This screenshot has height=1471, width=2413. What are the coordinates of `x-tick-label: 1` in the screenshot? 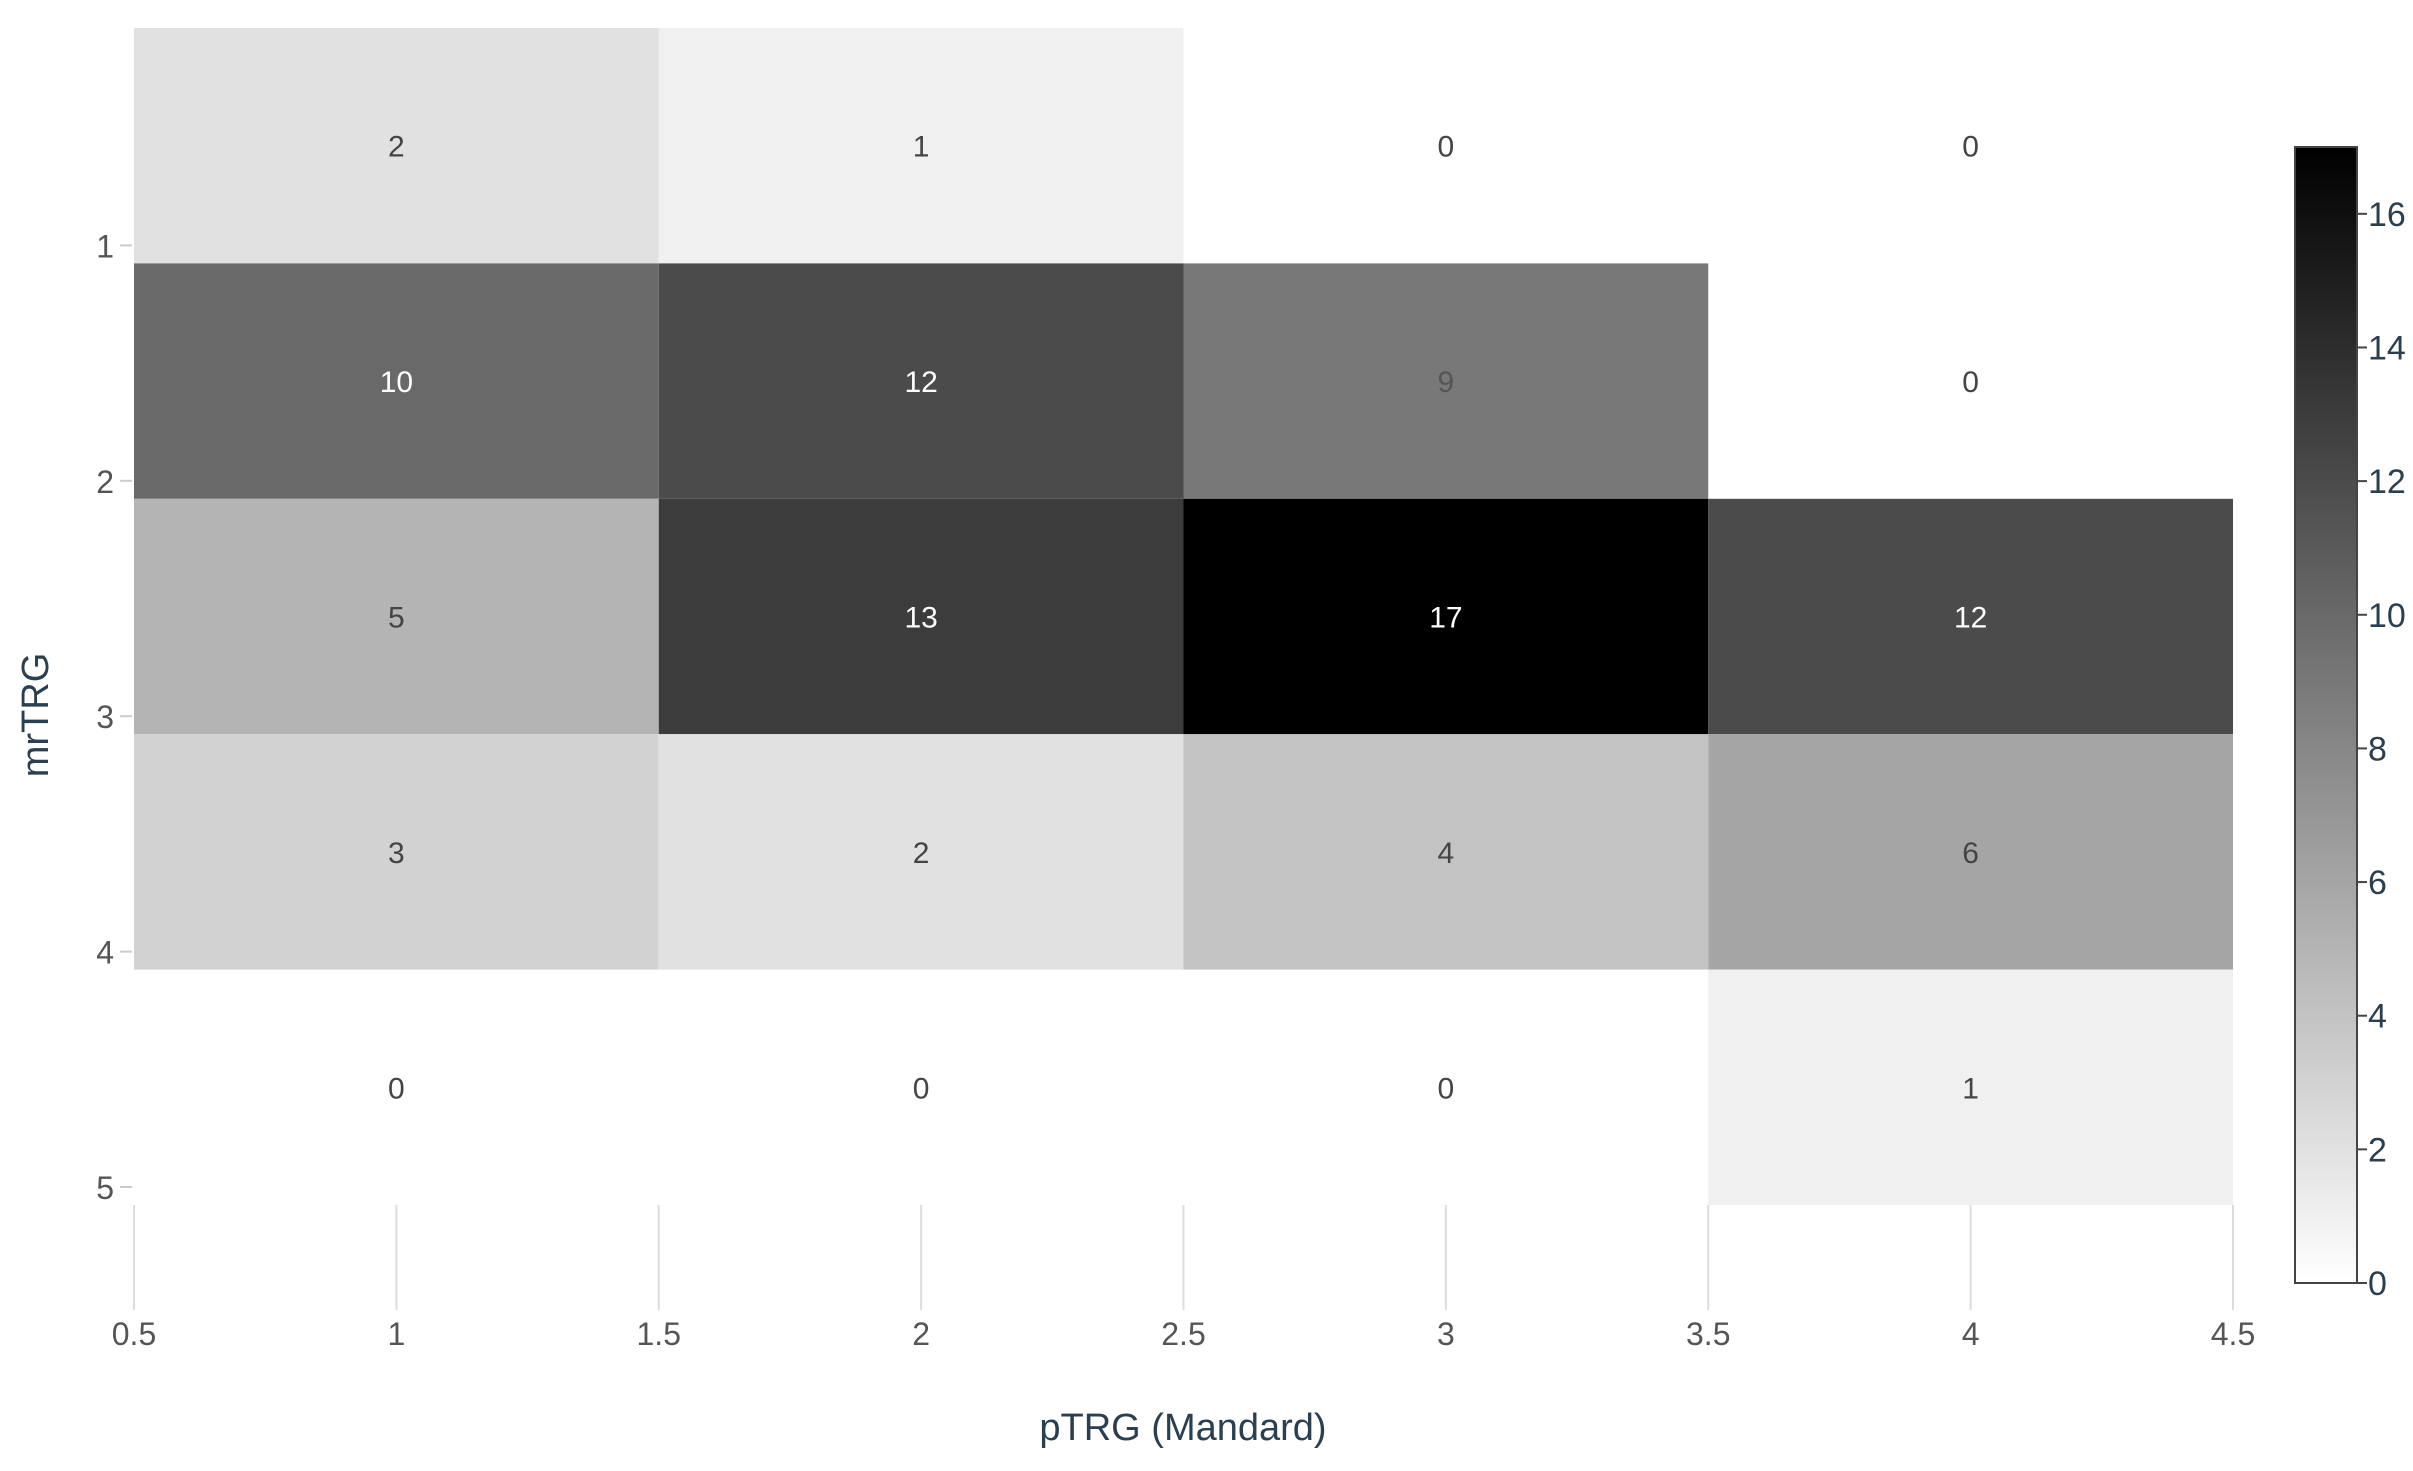 It's located at (396, 1334).